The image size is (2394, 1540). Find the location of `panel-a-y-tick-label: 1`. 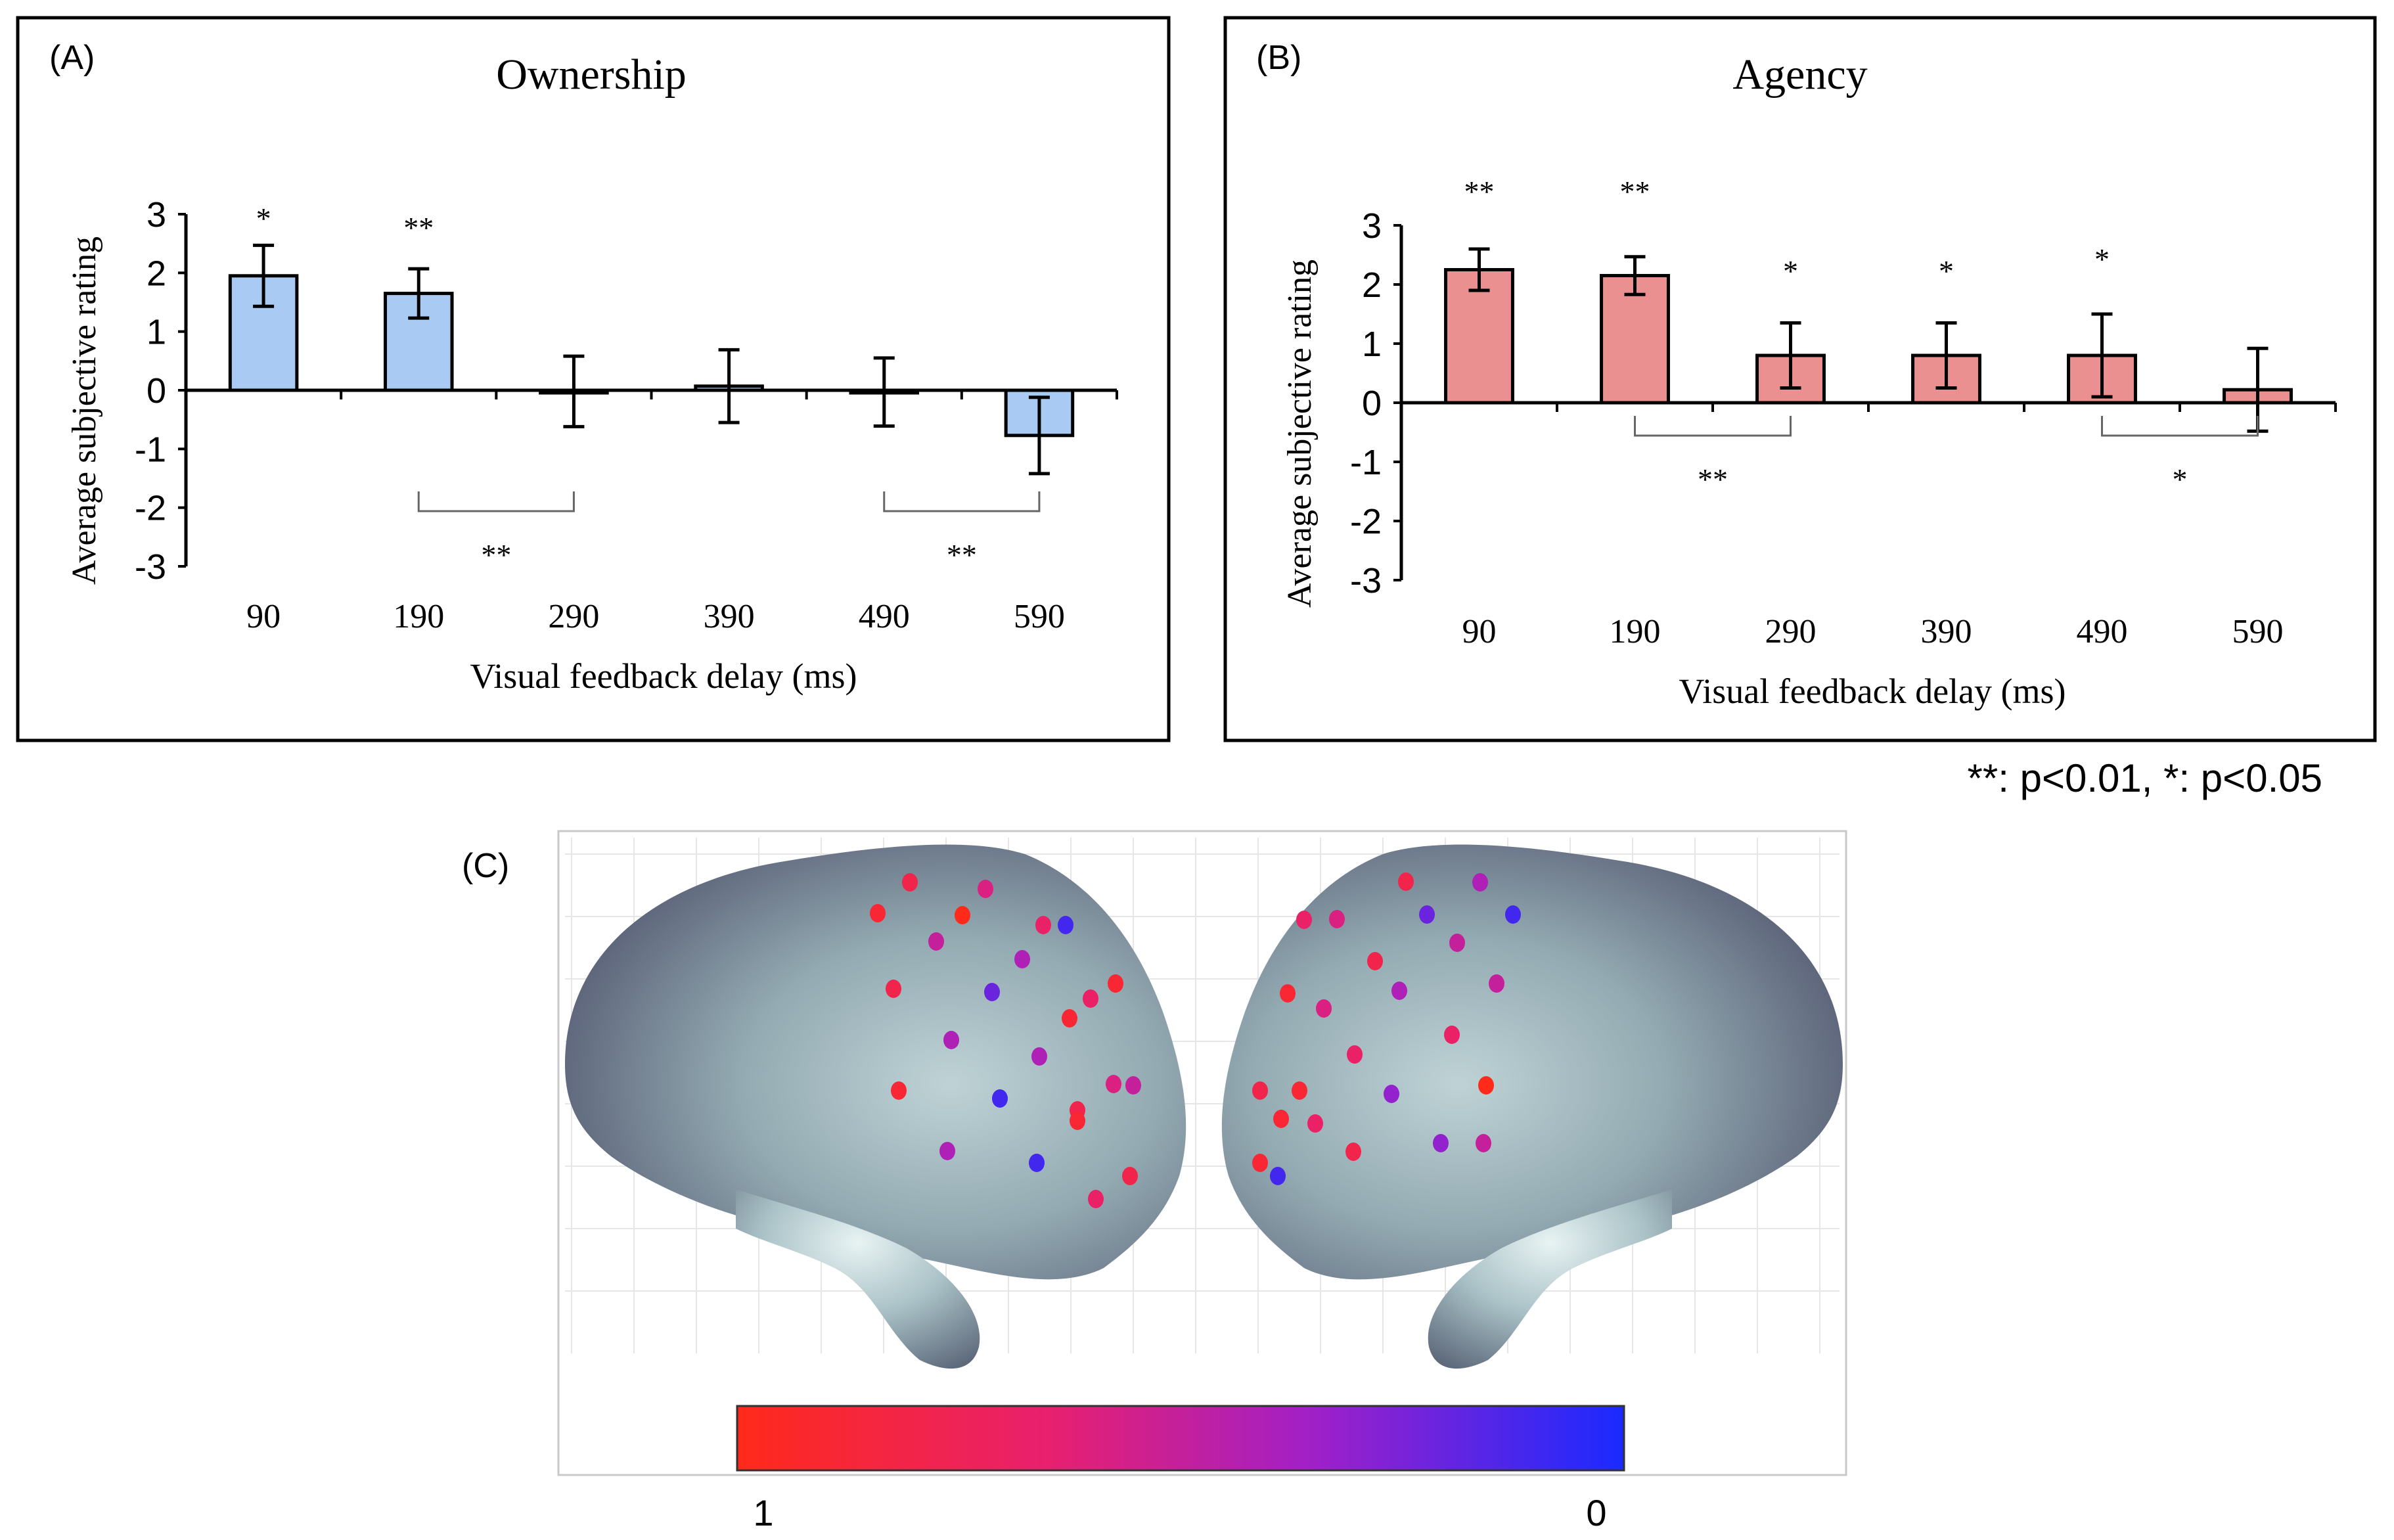

panel-a-y-tick-label: 1 is located at coordinates (156, 332).